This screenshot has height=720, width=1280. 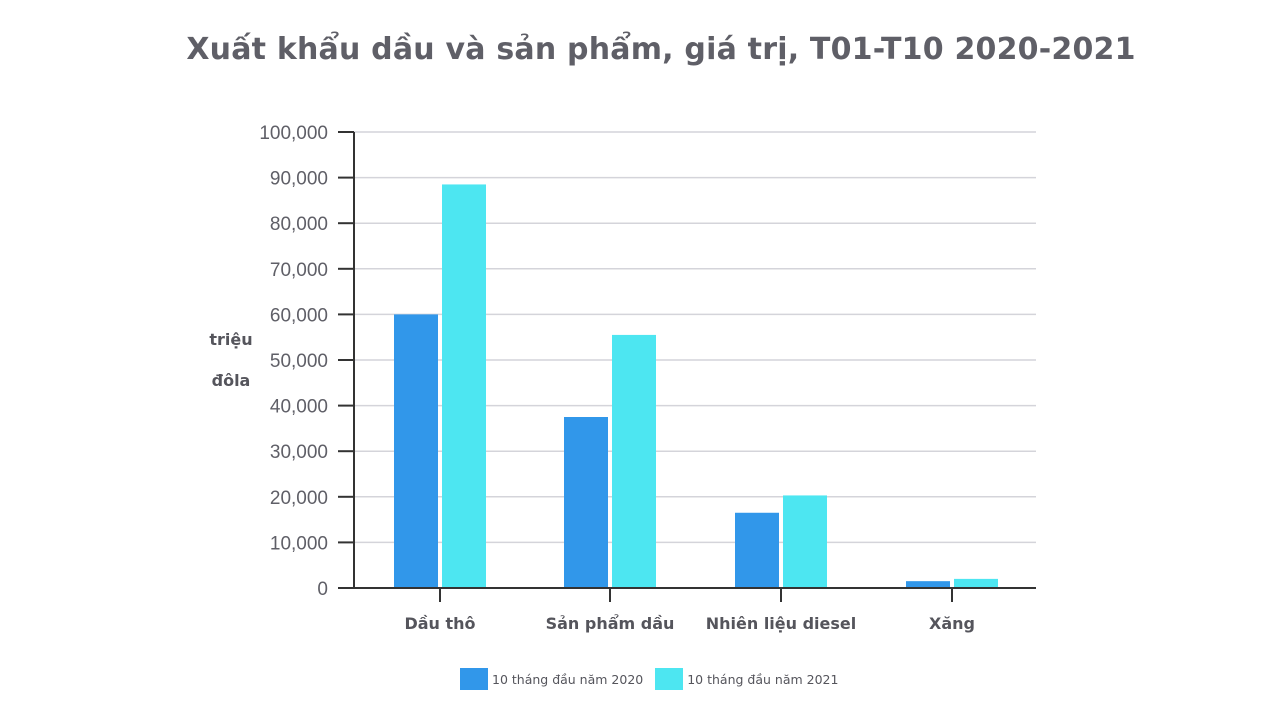 I want to click on y-tick-label: 60,000, so click(x=299, y=315).